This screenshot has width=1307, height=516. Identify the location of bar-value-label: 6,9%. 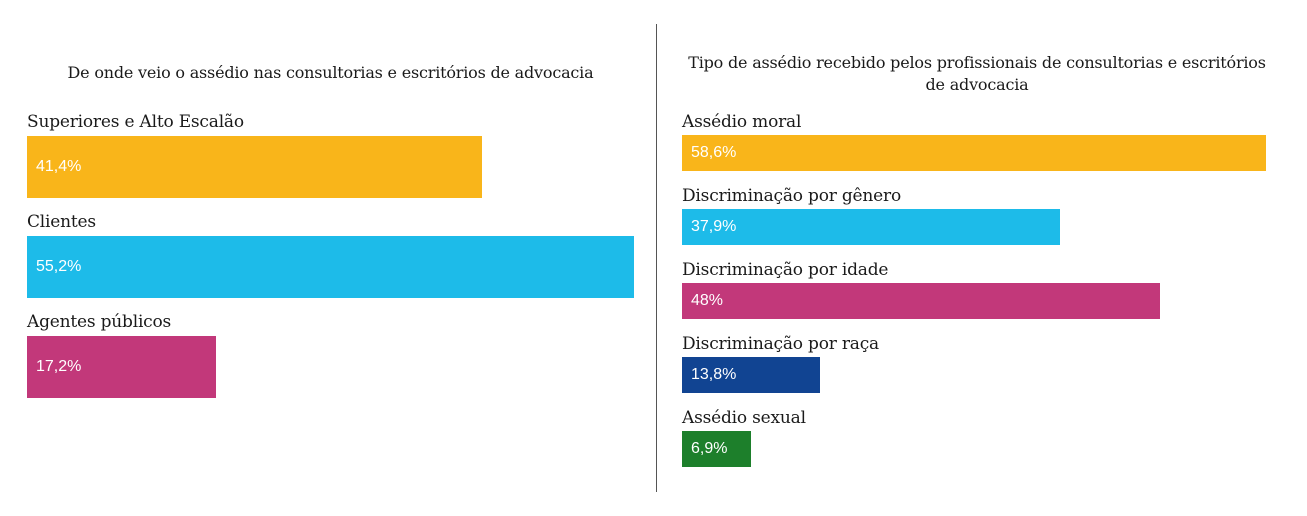
(709, 448).